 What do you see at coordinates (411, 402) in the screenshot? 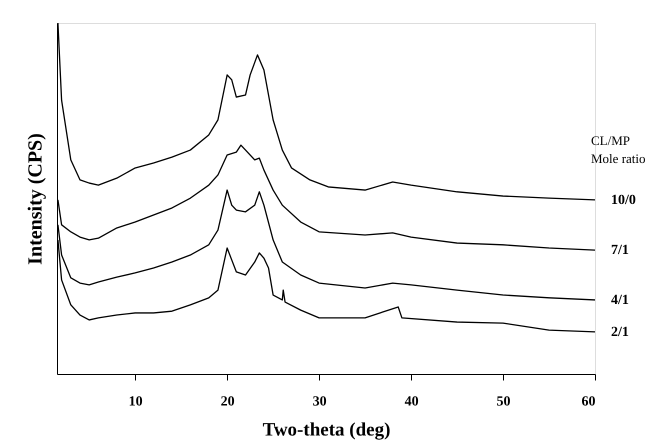
I see `x-tick-label: 40` at bounding box center [411, 402].